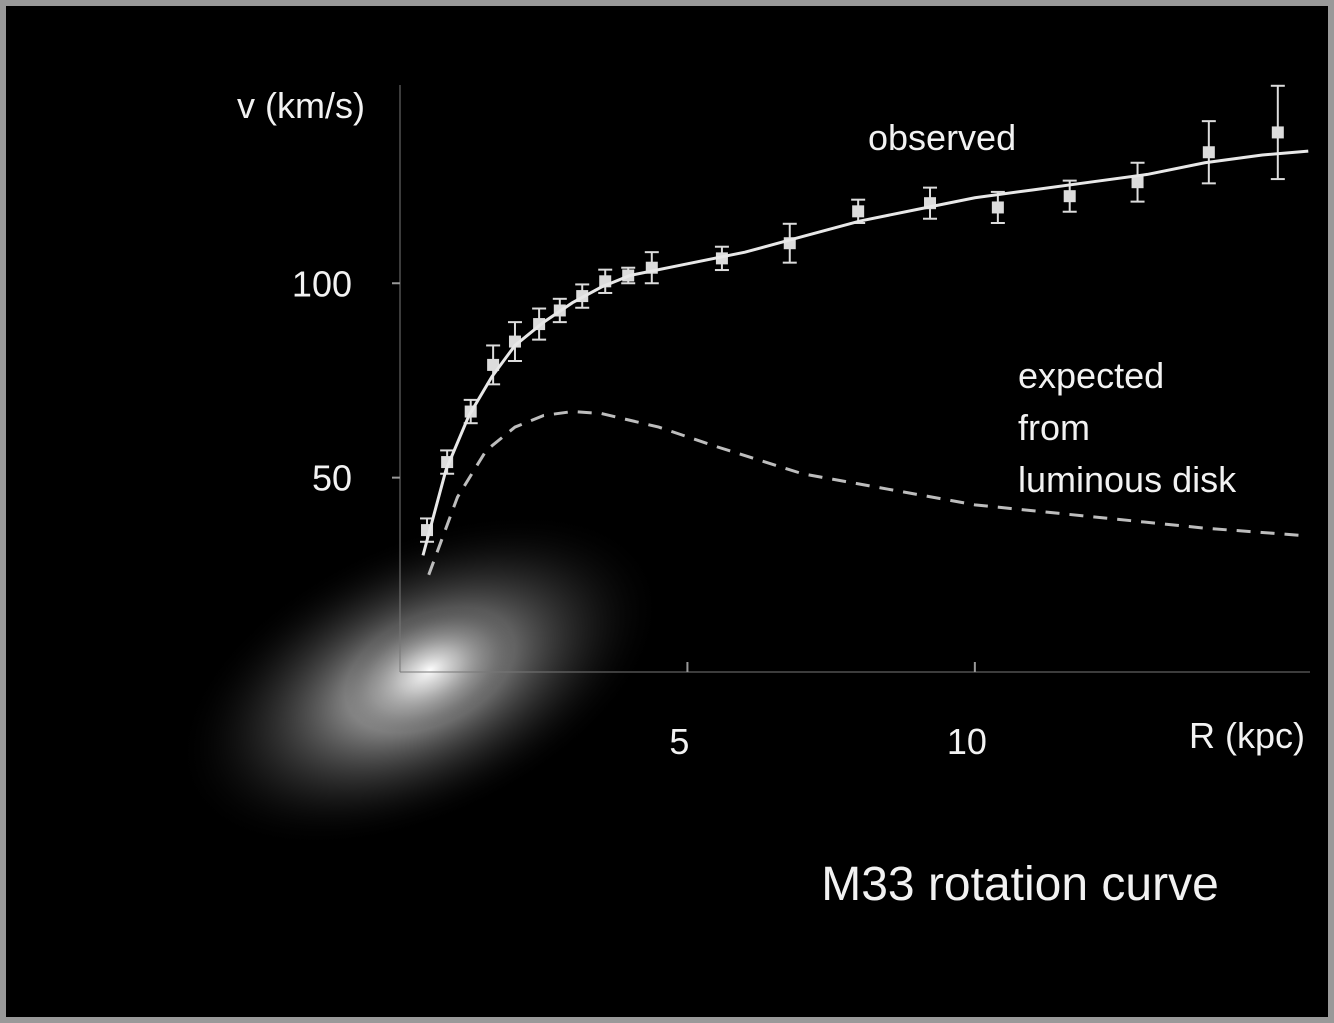 This screenshot has height=1023, width=1334. Describe the element at coordinates (1127, 479) in the screenshot. I see `series-label-line: luminous disk` at that location.